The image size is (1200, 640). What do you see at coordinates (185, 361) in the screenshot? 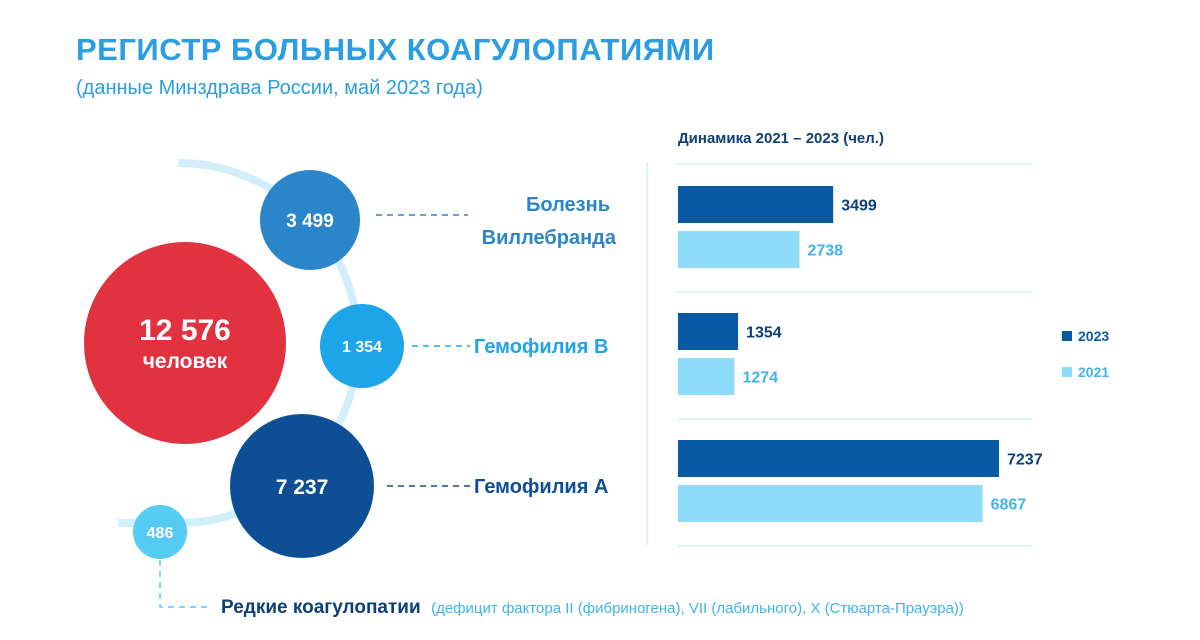
I see `total-unit: человек` at bounding box center [185, 361].